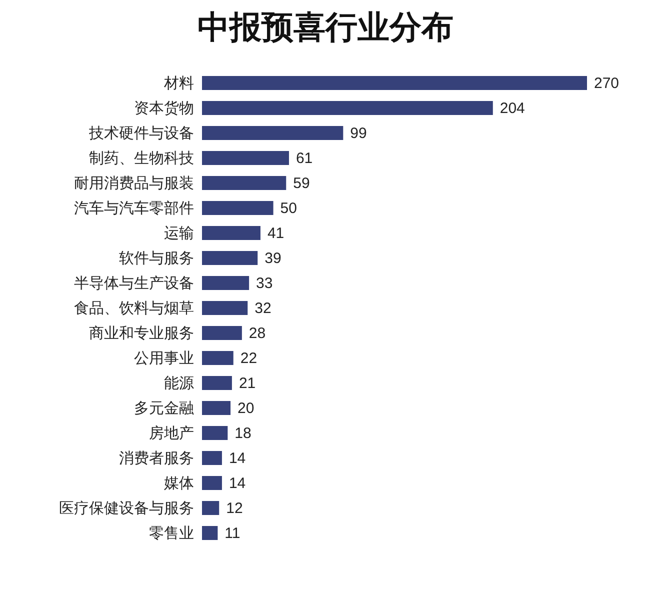  I want to click on y-tick-label: 食品、饮料与烟草, so click(134, 308).